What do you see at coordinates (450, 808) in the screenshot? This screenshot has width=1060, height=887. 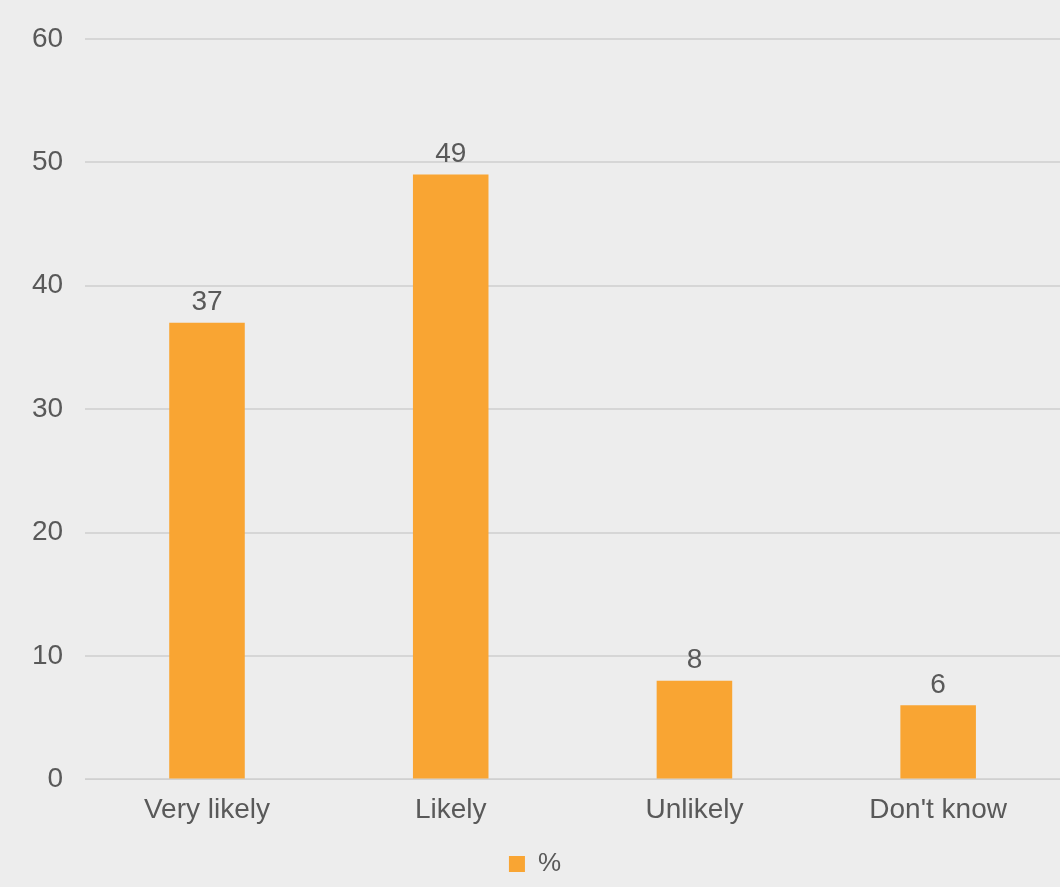 I see `x-tick-label: Likely` at bounding box center [450, 808].